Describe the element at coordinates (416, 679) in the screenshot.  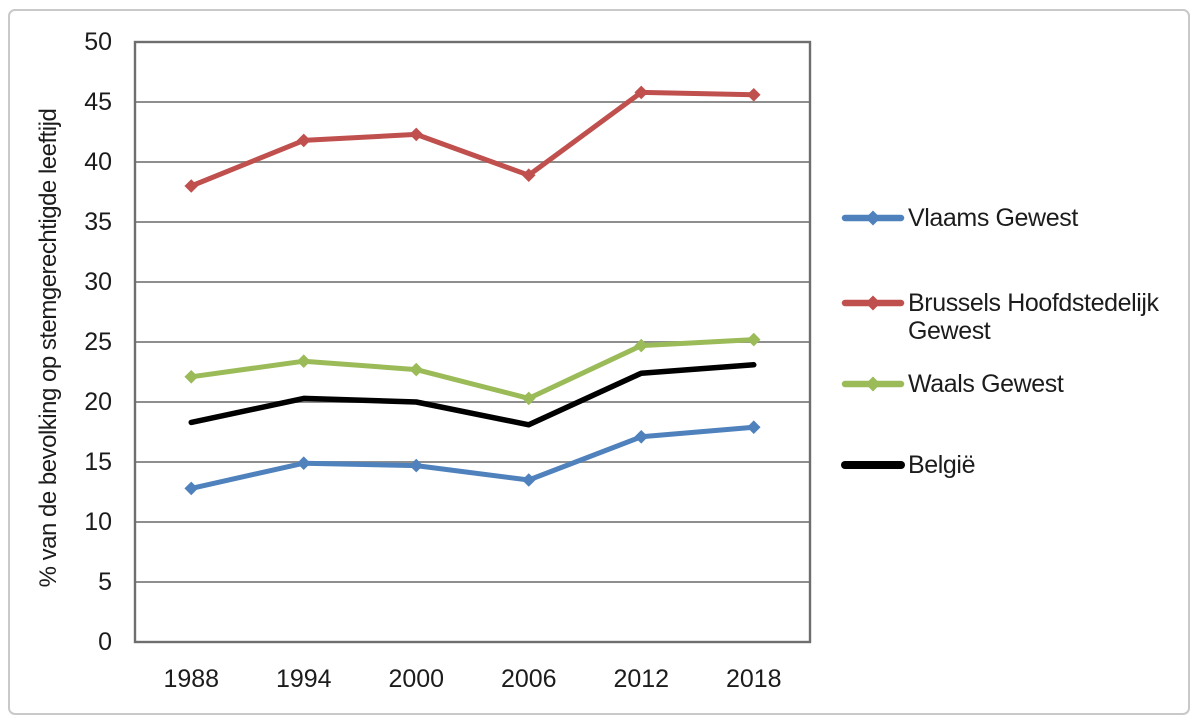
I see `x-tick-label: 2000` at that location.